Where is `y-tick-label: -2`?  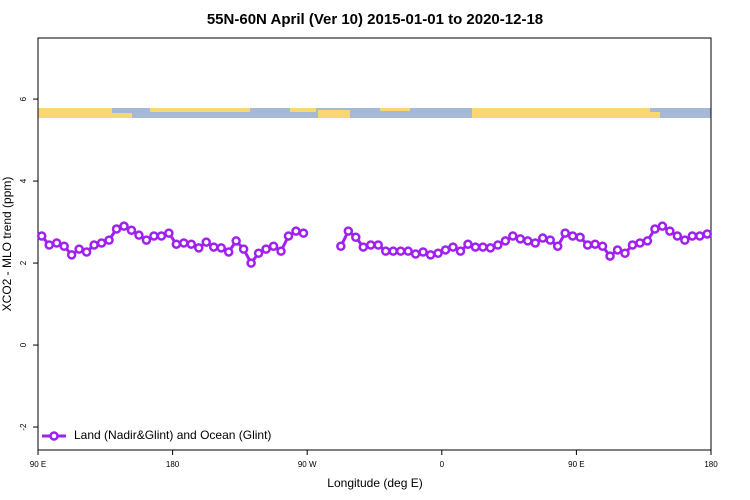
y-tick-label: -2 is located at coordinates (23, 427).